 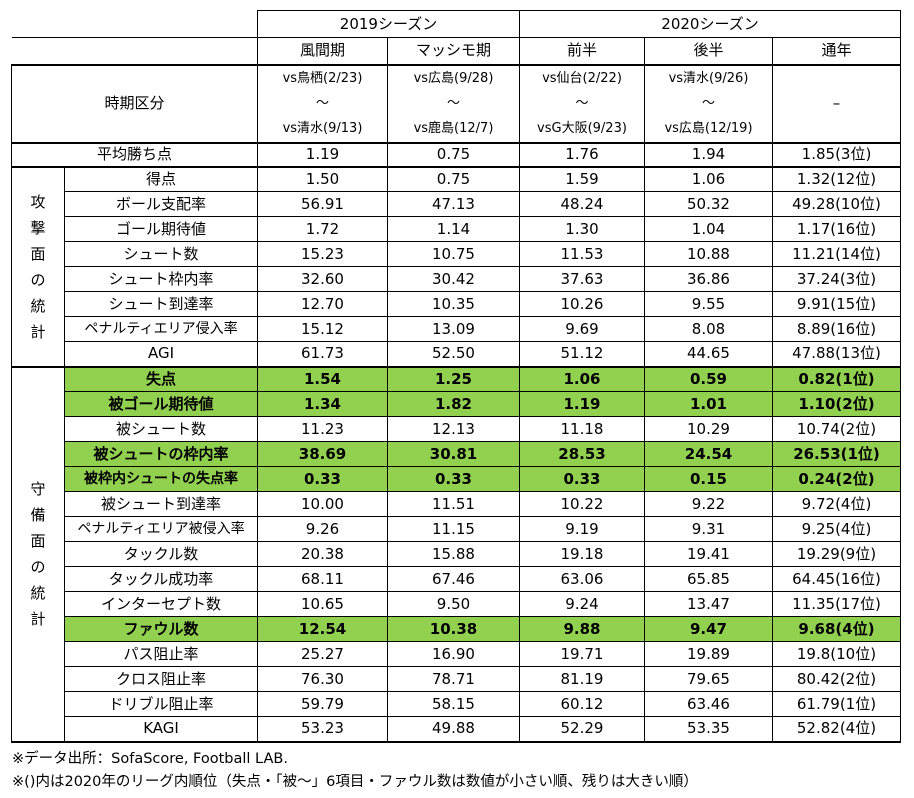 I want to click on metric-value: 8.89(16位), so click(x=836, y=329).